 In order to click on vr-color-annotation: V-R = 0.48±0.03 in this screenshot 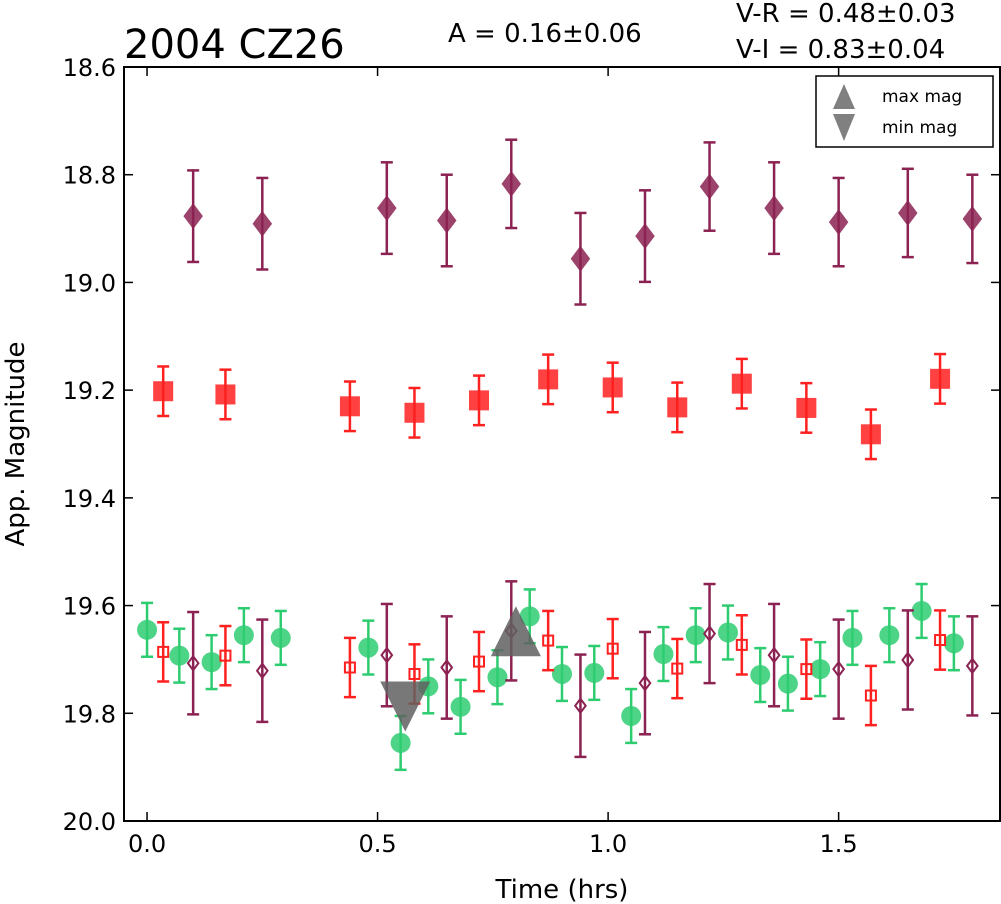, I will do `click(846, 14)`.